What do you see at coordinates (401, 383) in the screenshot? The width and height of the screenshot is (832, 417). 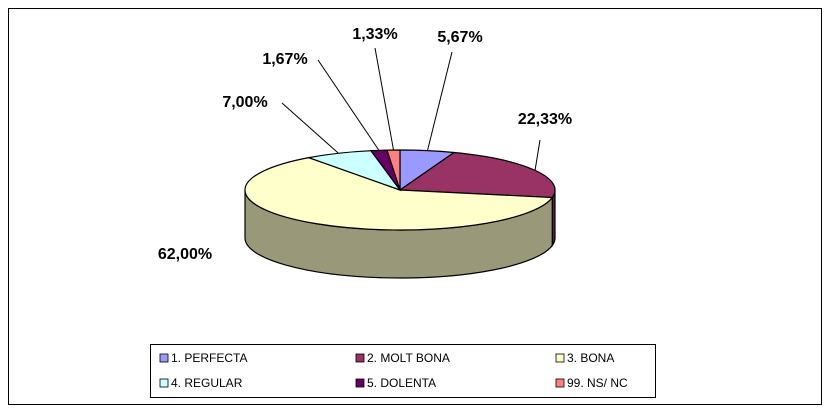 I see `legend-label: 5. DOLENTA` at bounding box center [401, 383].